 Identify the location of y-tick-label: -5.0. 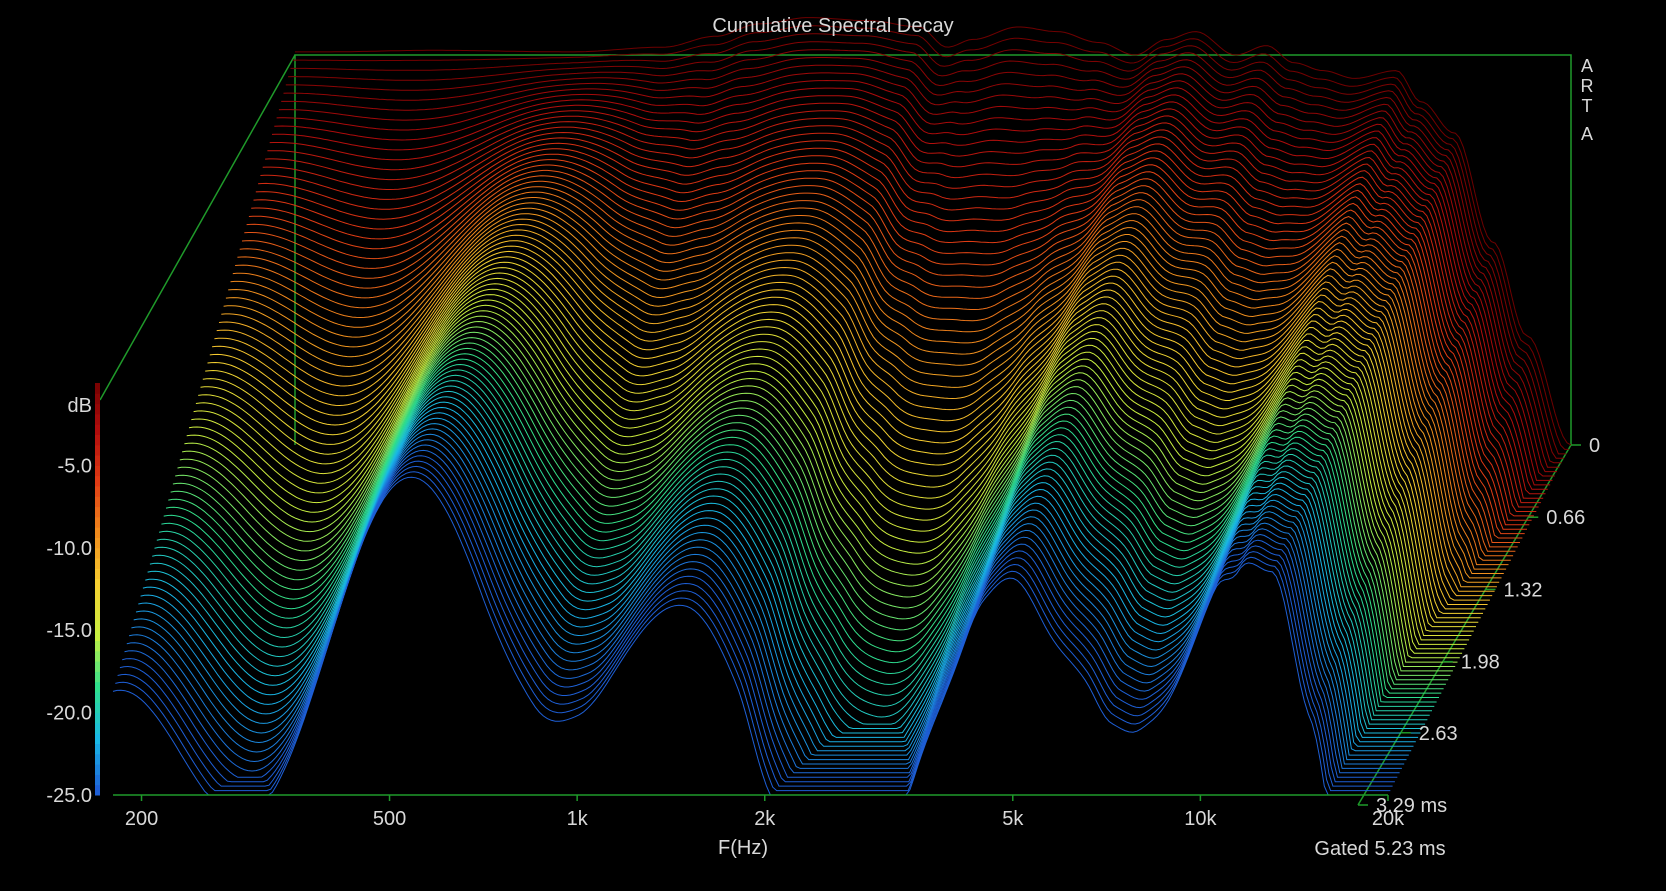
(75, 466).